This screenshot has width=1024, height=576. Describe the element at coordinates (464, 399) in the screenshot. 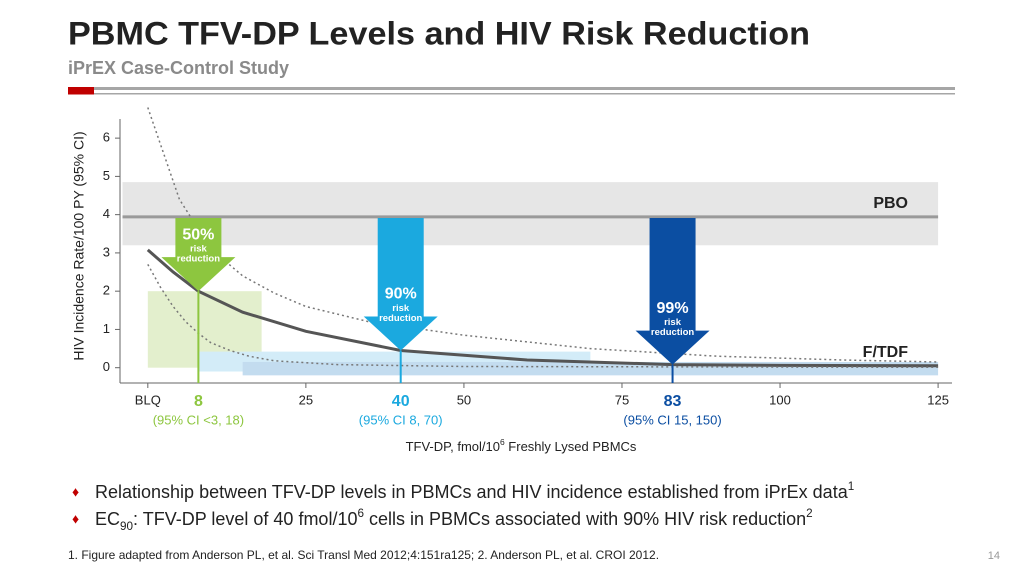

I see `x-tick-label: 50` at that location.